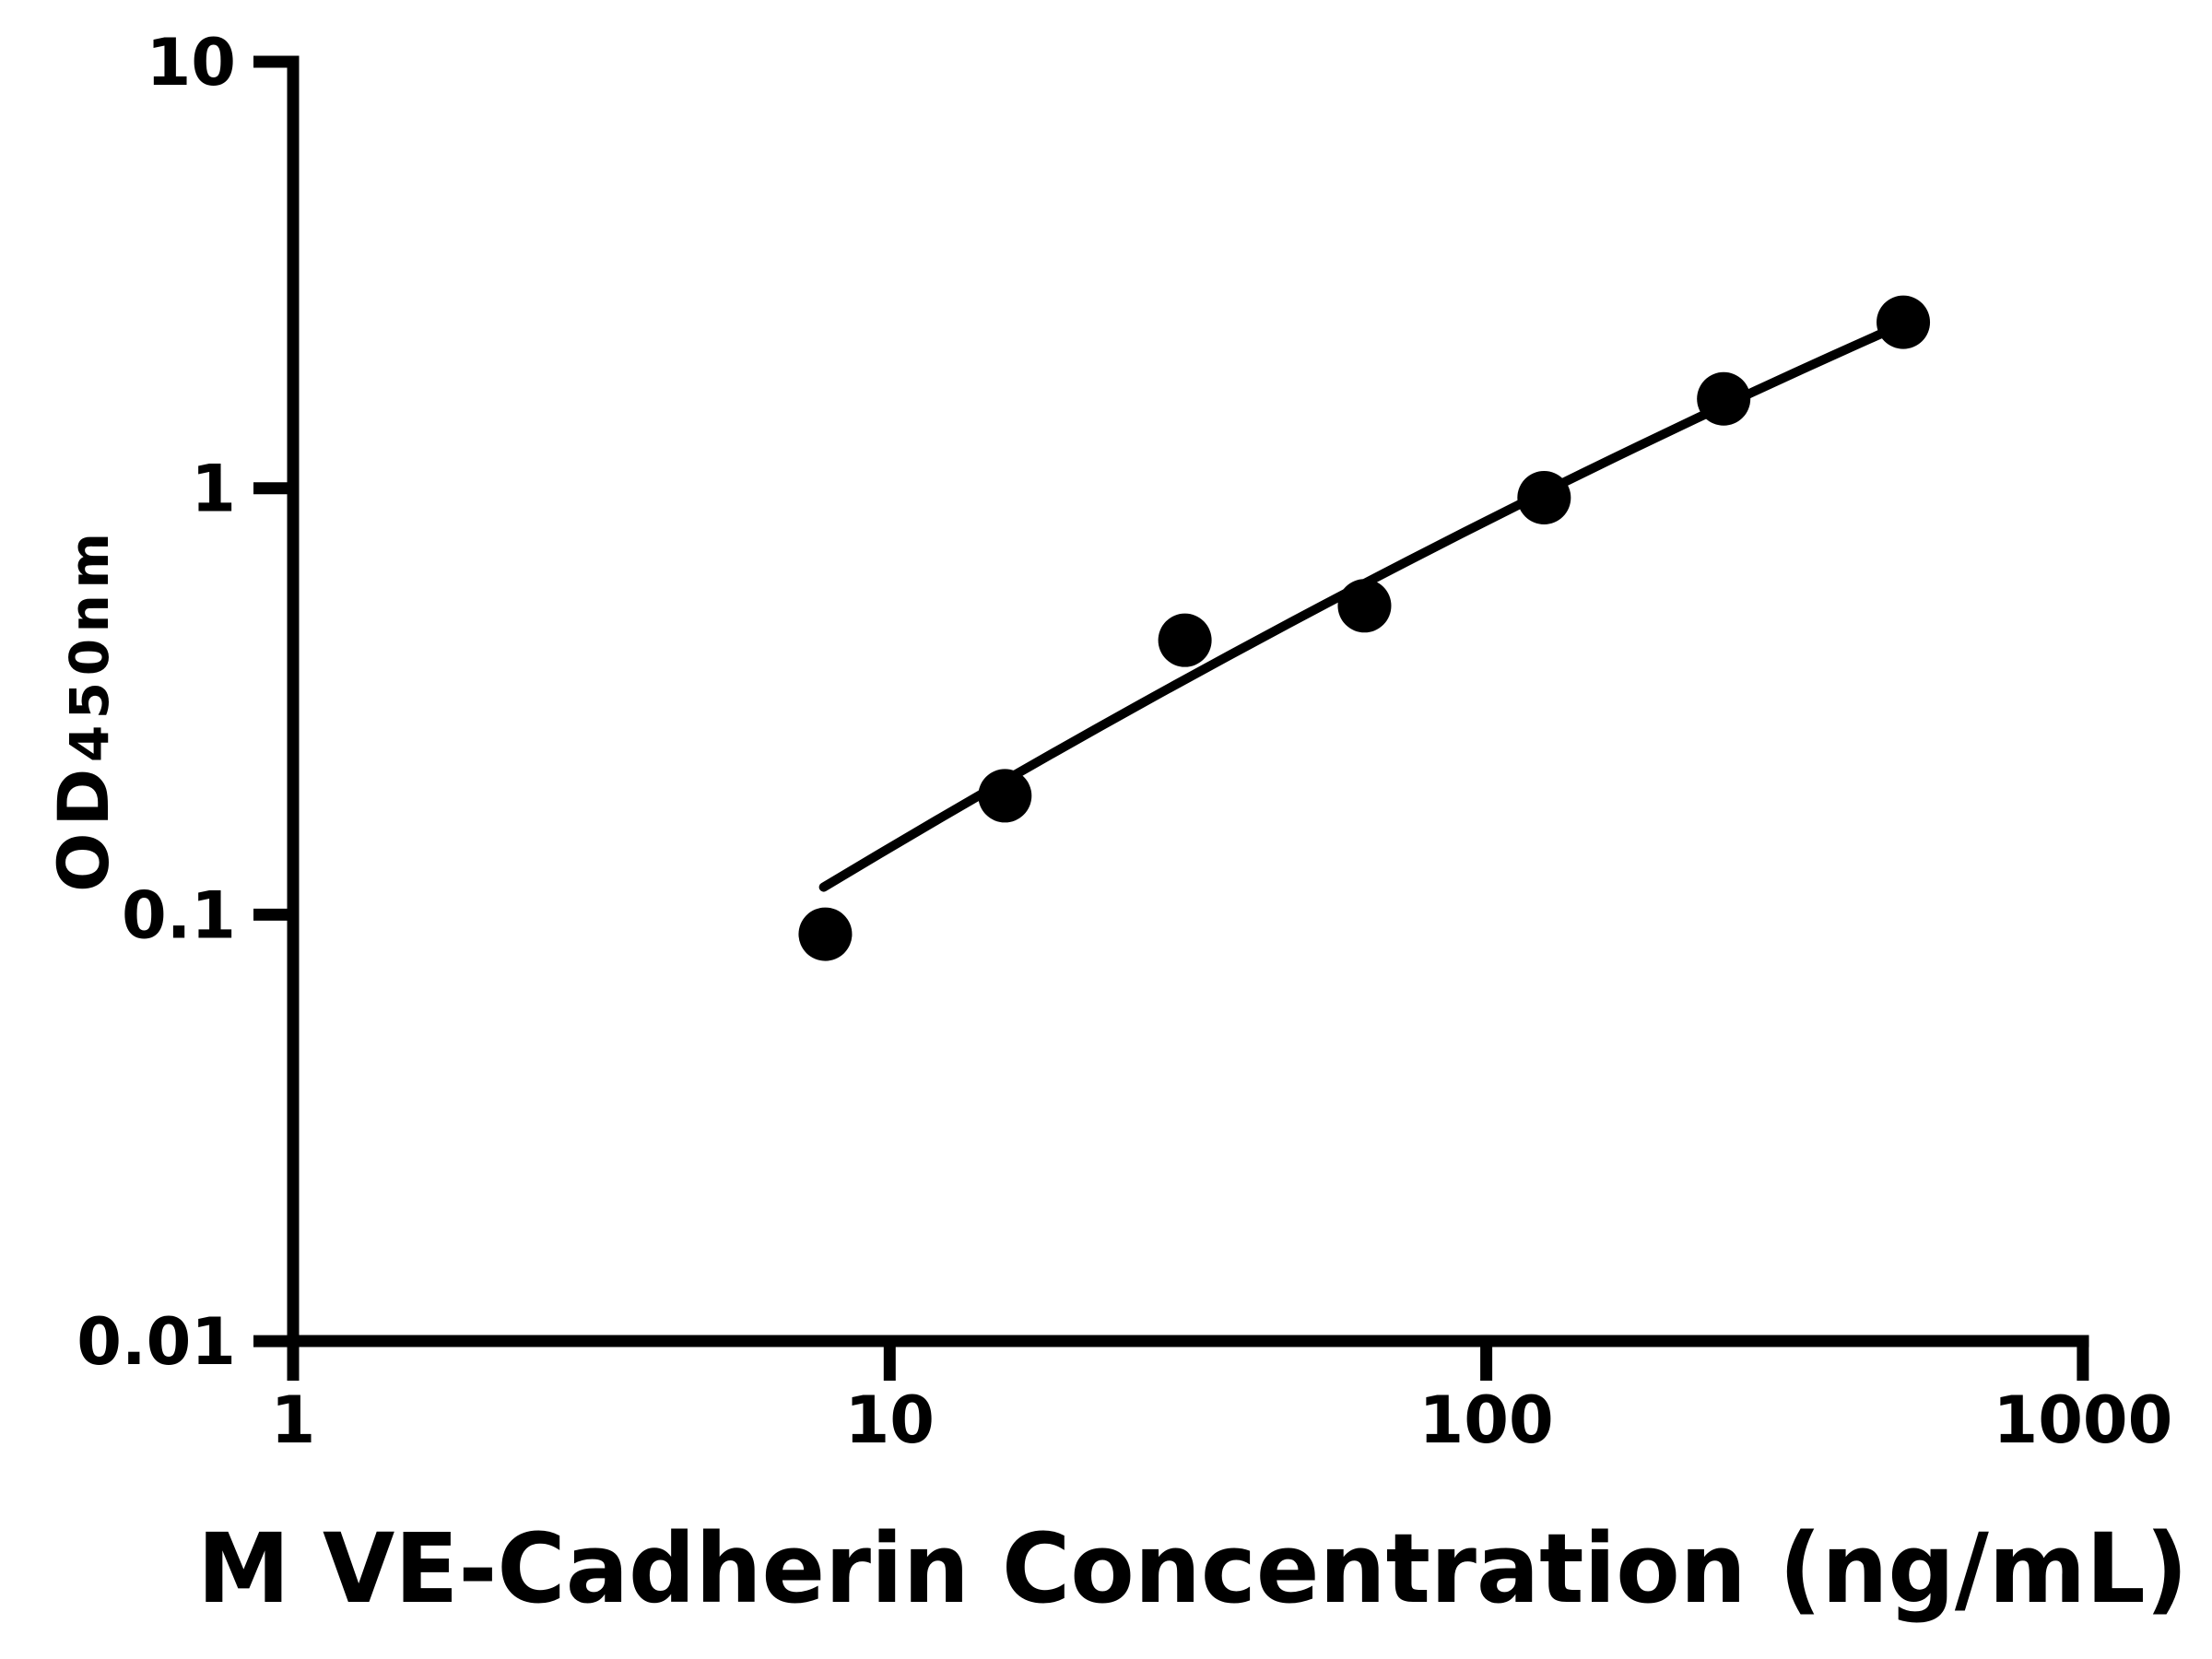 This screenshot has width=2212, height=1659. Describe the element at coordinates (188, 702) in the screenshot. I see `y-axis: 10 1 0.1 0.01` at that location.